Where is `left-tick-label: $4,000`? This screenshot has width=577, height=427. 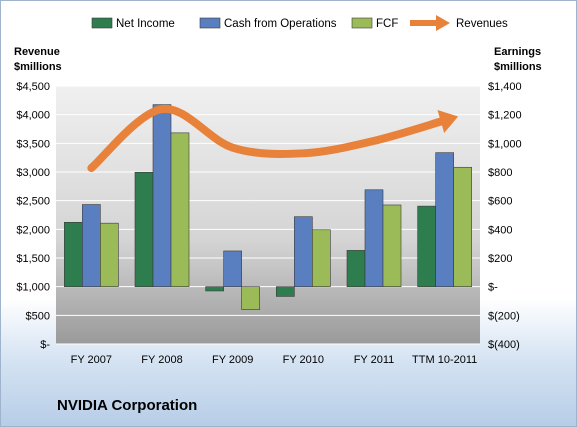
left-tick-label: $4,000 is located at coordinates (33, 116).